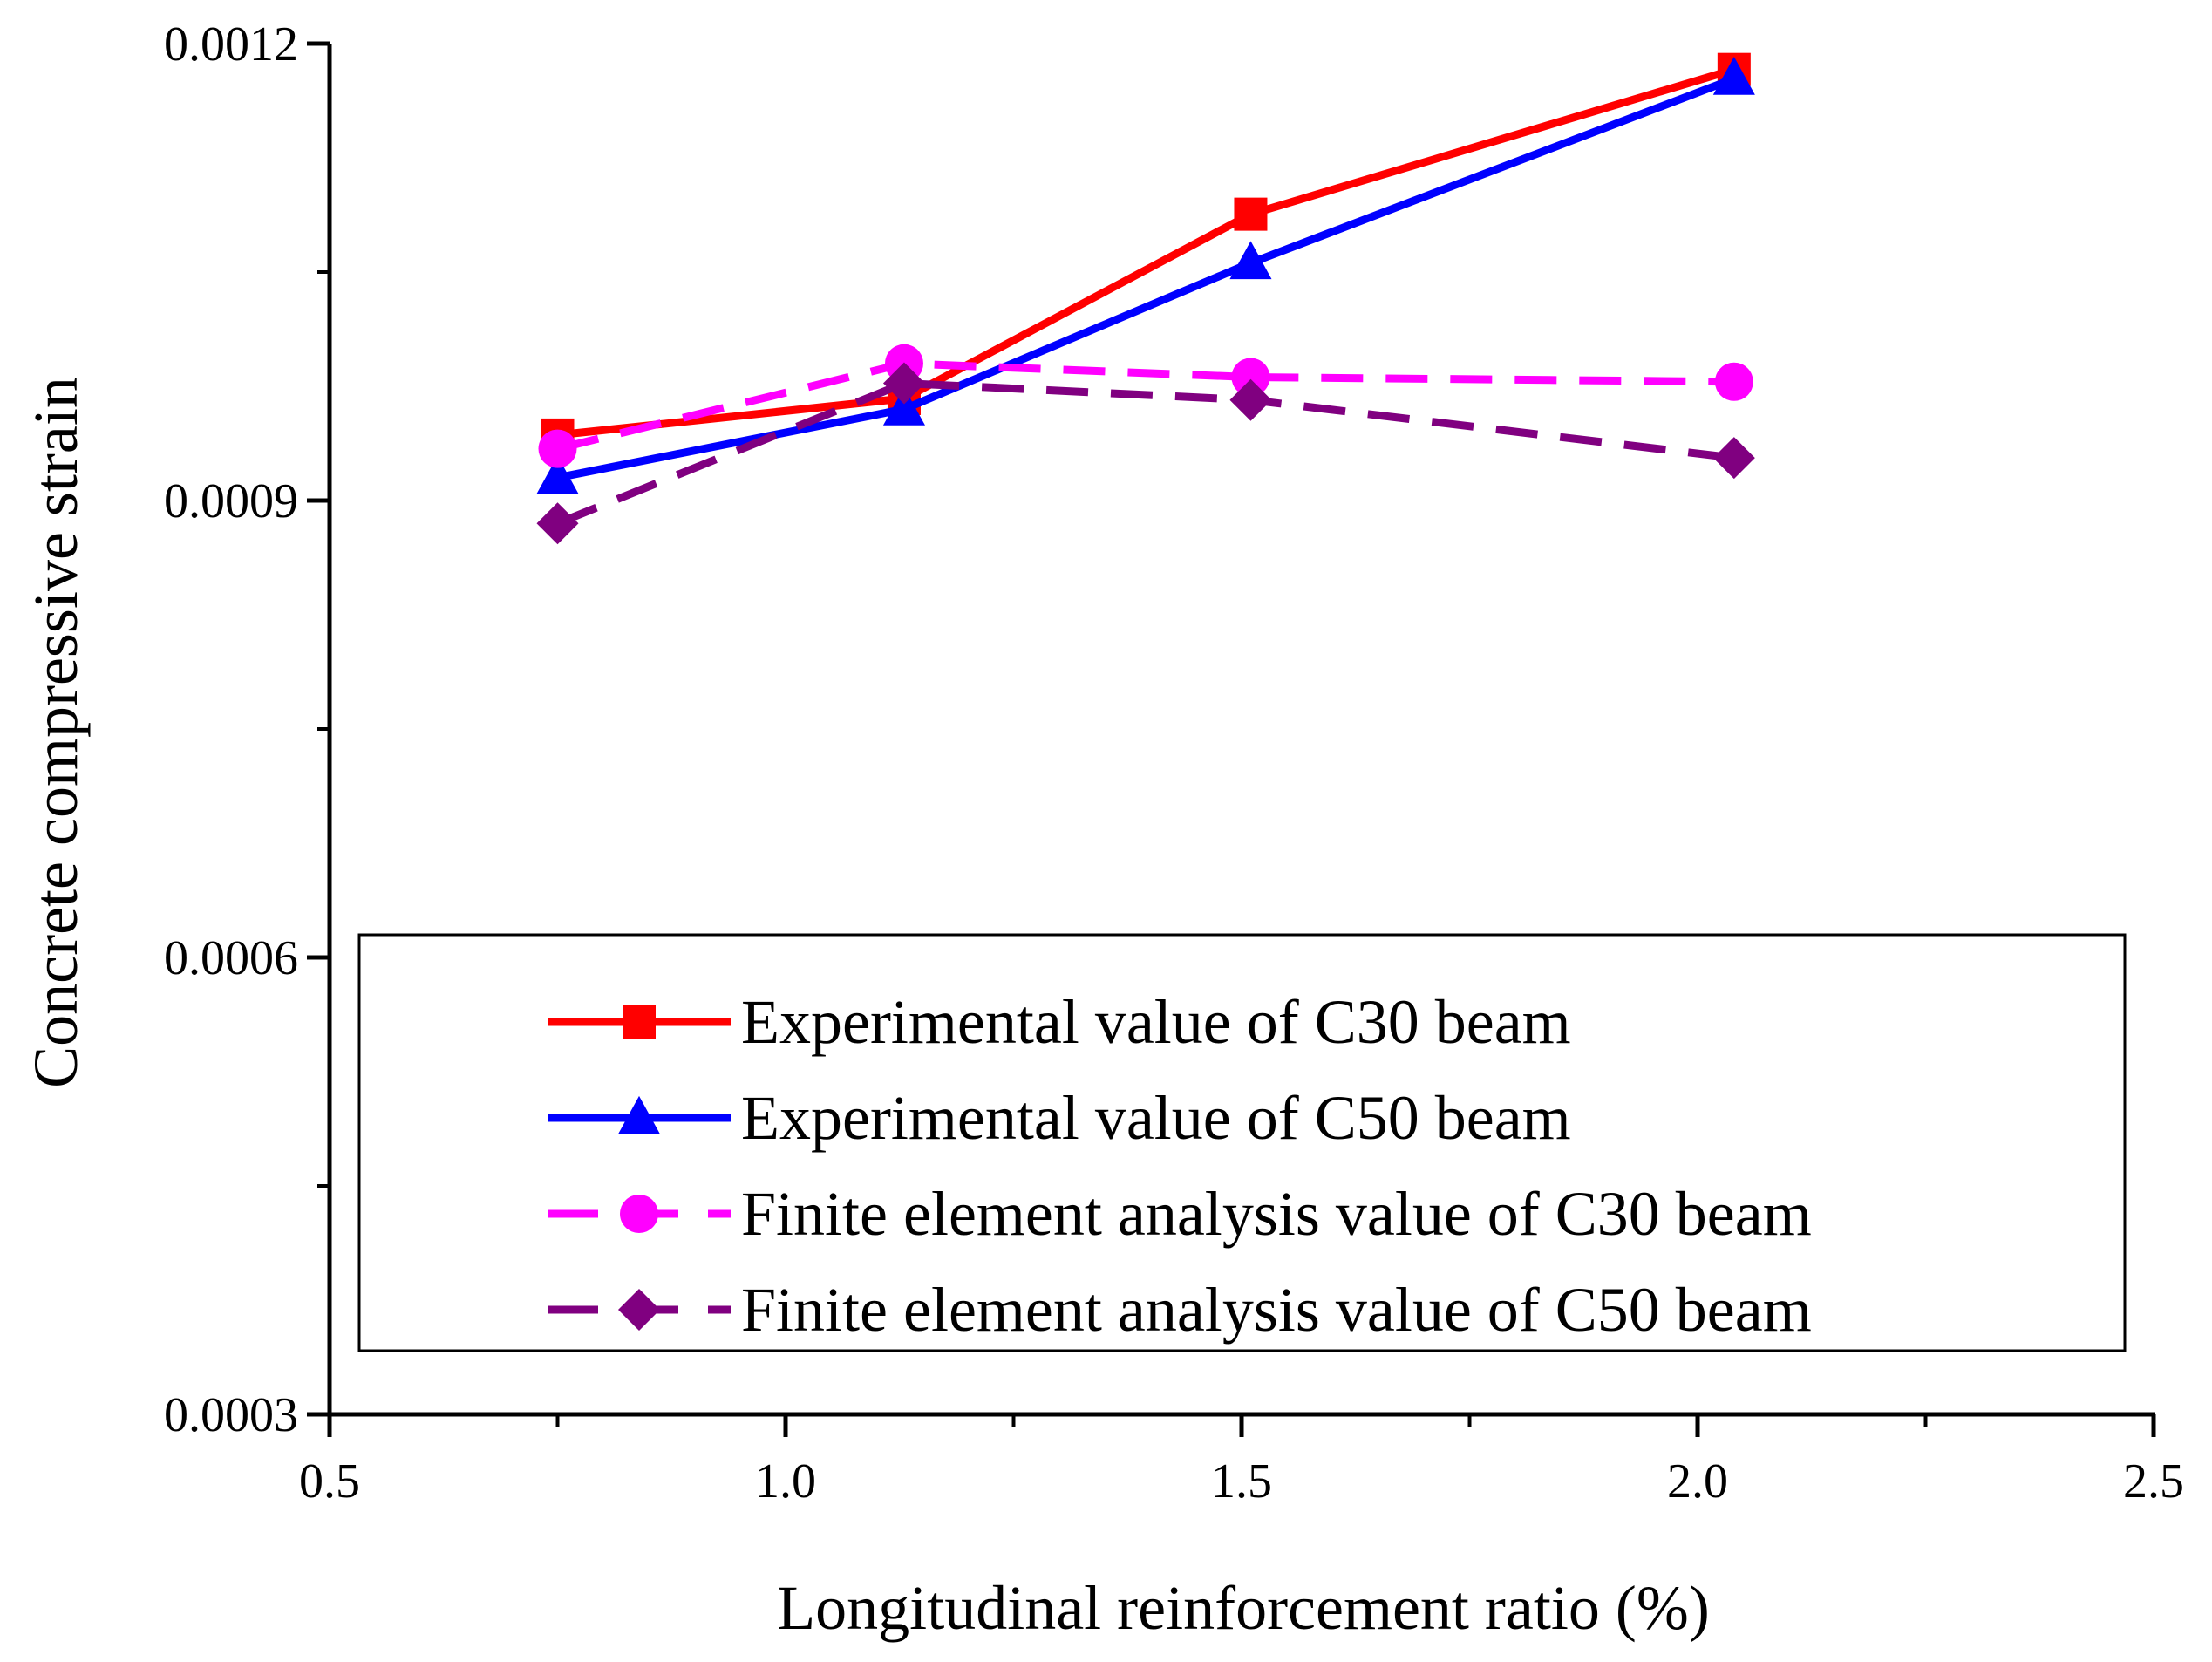 The width and height of the screenshot is (2212, 1662). Describe the element at coordinates (1241, 1481) in the screenshot. I see `x-tick-label: 1.5` at that location.